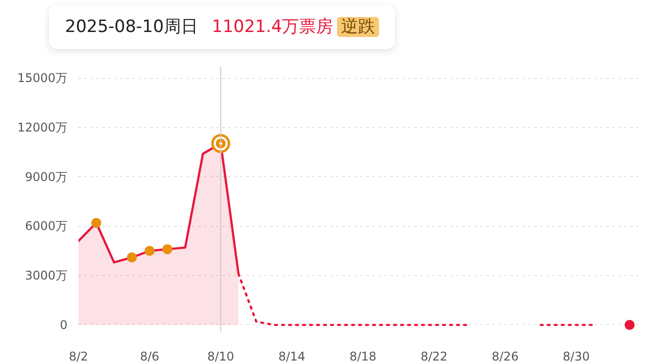 This screenshot has height=363, width=660. I want to click on x-tick-label: 8/2, so click(78, 356).